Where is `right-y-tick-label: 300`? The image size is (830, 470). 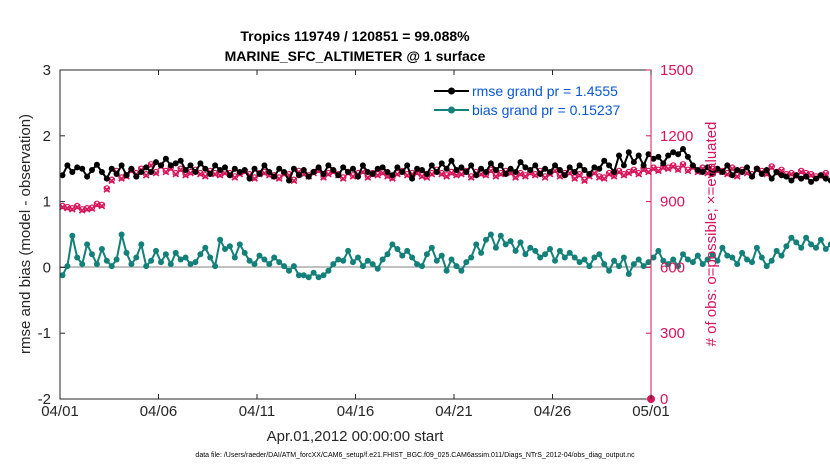 right-y-tick-label: 300 is located at coordinates (672, 333).